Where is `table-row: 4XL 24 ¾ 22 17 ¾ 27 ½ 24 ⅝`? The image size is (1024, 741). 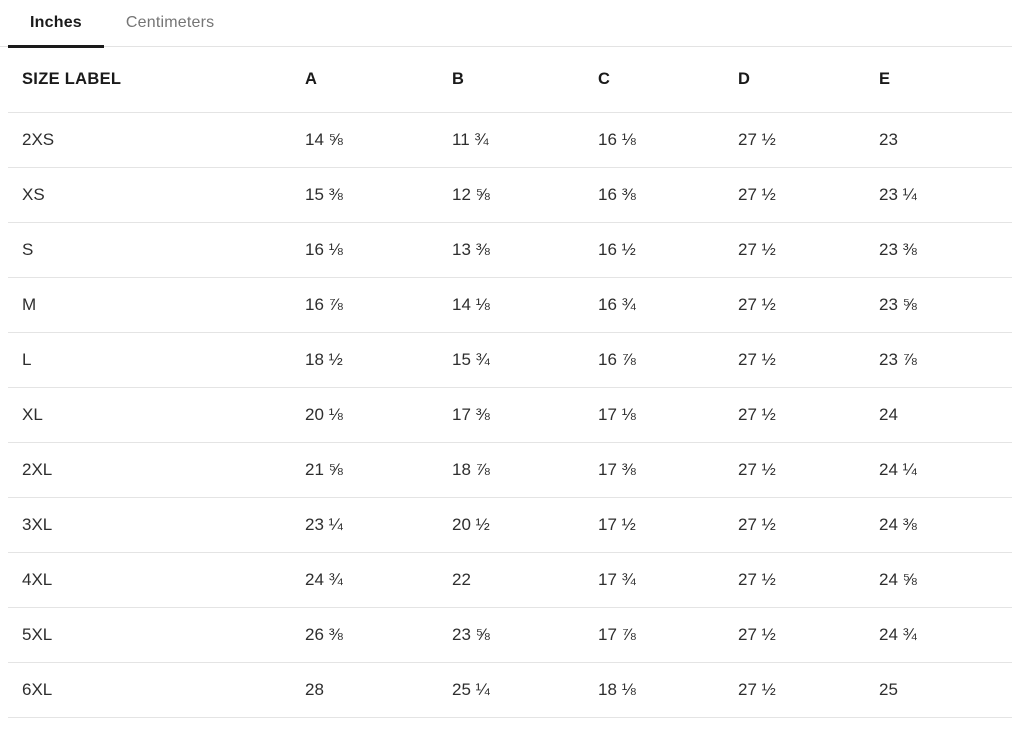 table-row: 4XL 24 ¾ 22 17 ¾ 27 ½ 24 ⅝ is located at coordinates (510, 580).